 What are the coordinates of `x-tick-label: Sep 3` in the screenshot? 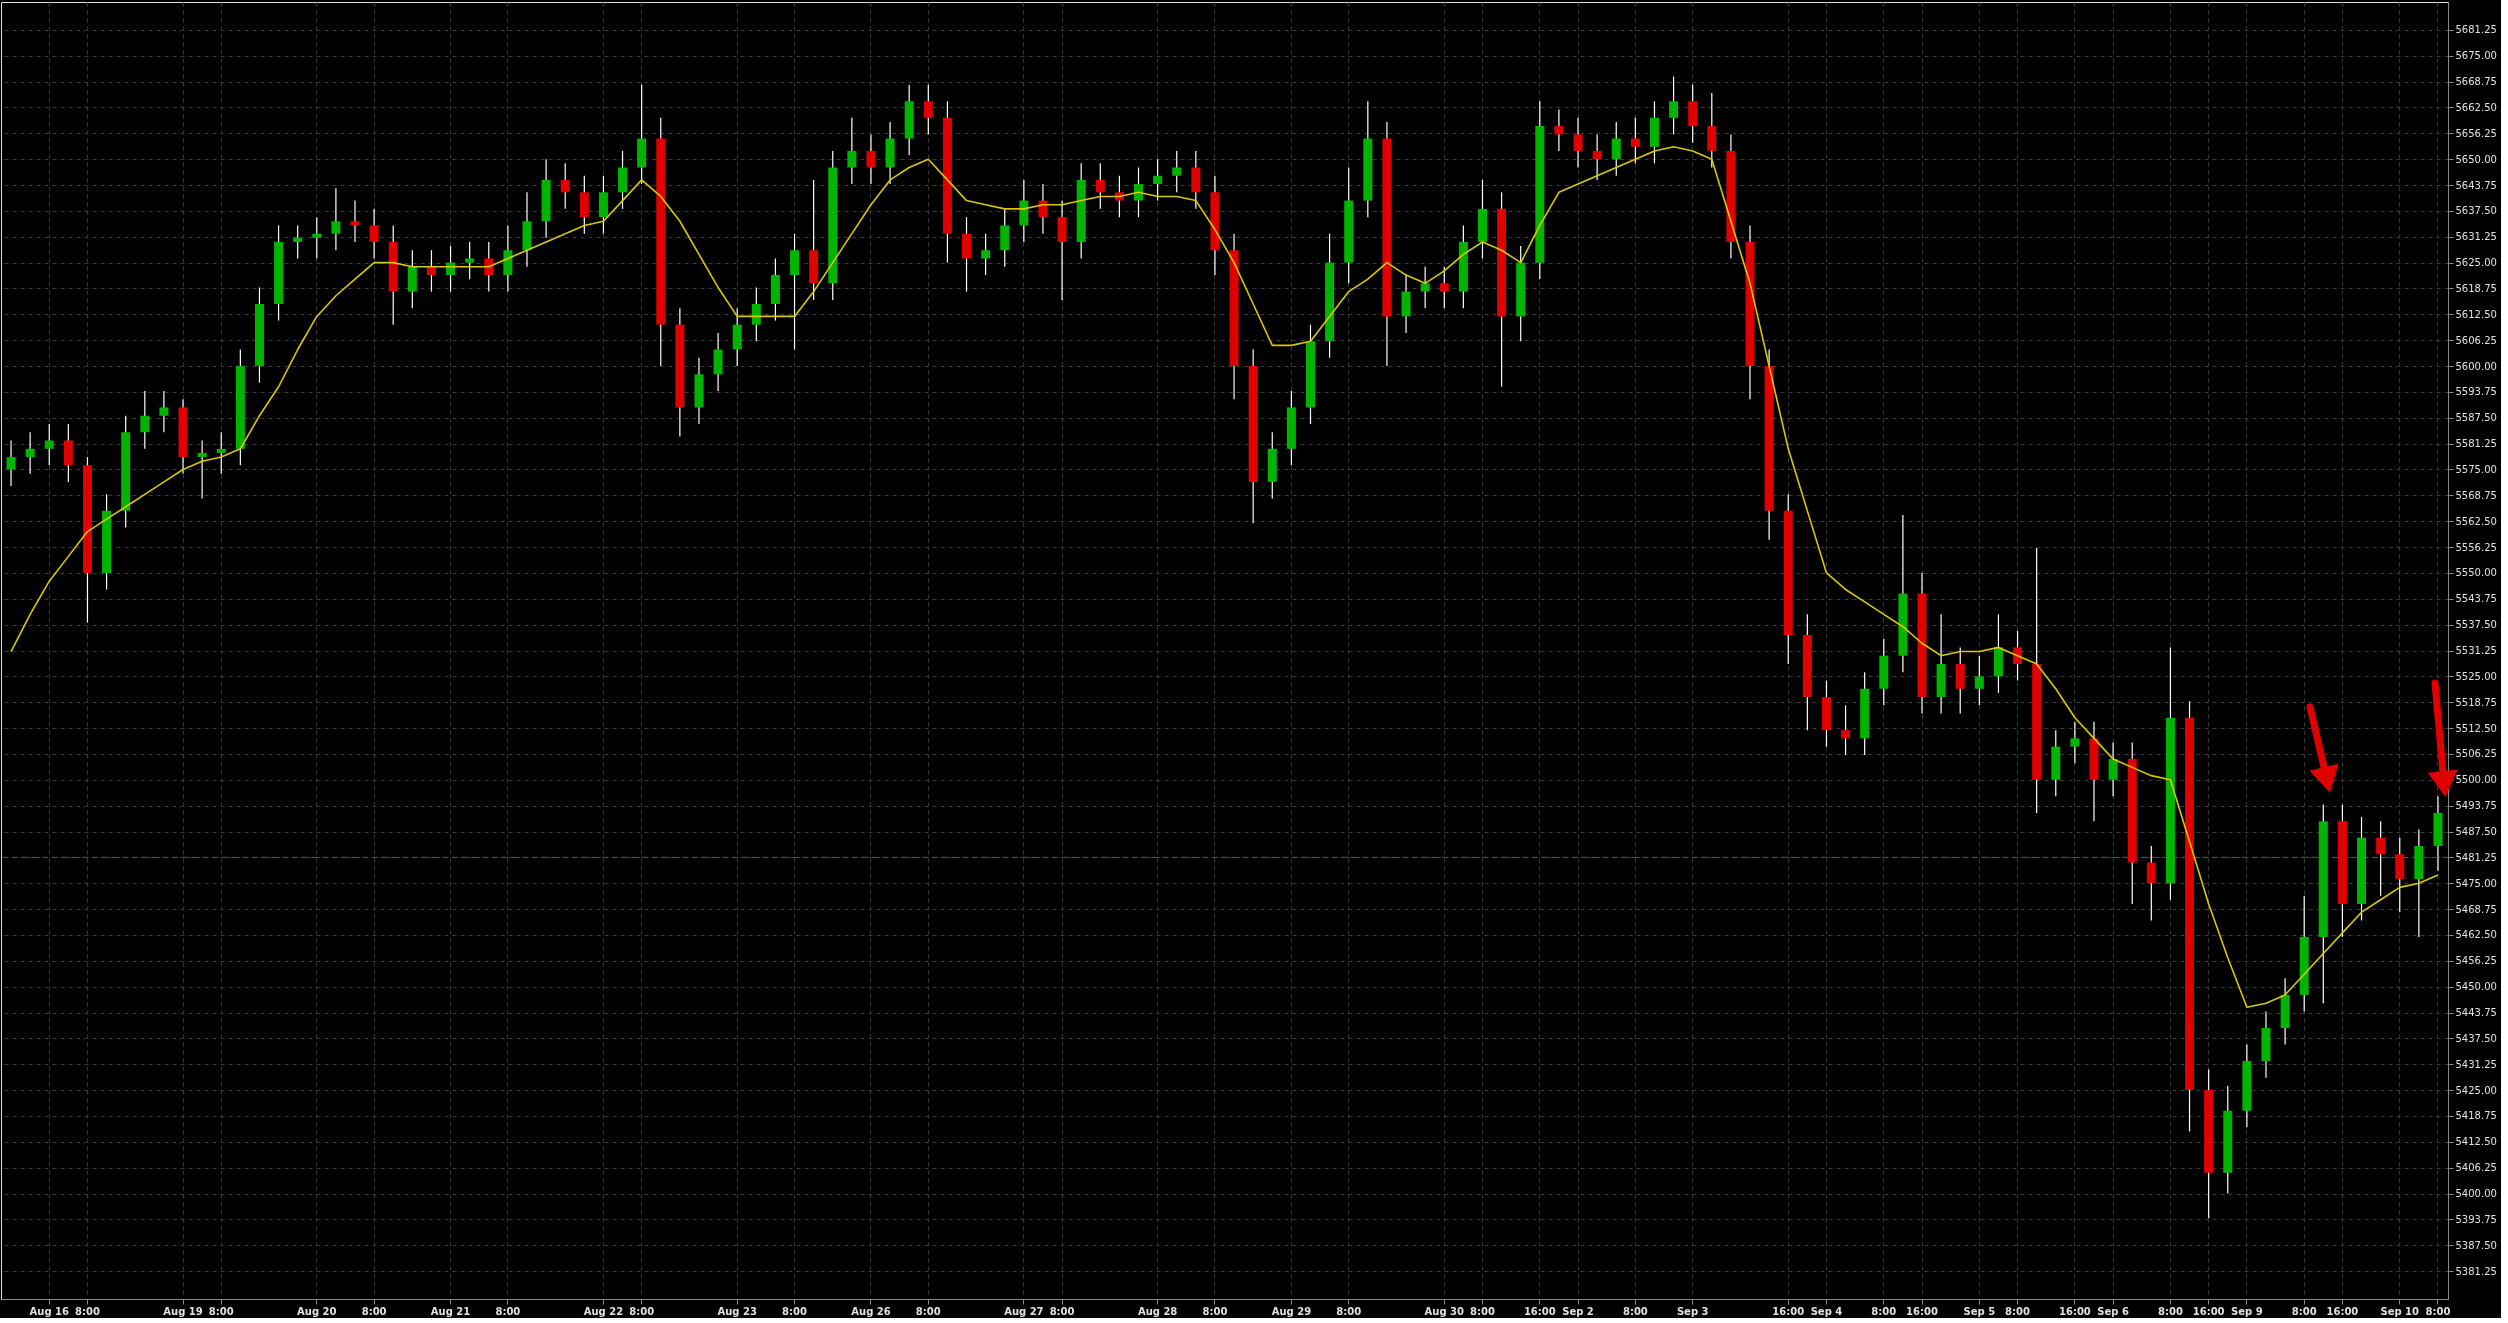 It's located at (1692, 1311).